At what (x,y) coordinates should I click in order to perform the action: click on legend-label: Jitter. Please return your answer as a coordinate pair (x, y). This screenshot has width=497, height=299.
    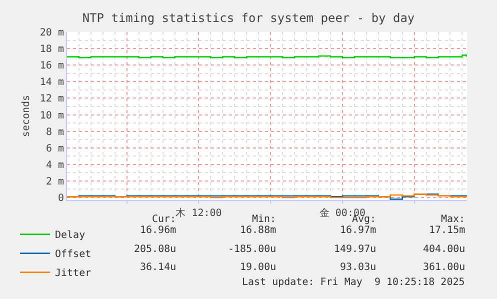
    Looking at the image, I should click on (73, 274).